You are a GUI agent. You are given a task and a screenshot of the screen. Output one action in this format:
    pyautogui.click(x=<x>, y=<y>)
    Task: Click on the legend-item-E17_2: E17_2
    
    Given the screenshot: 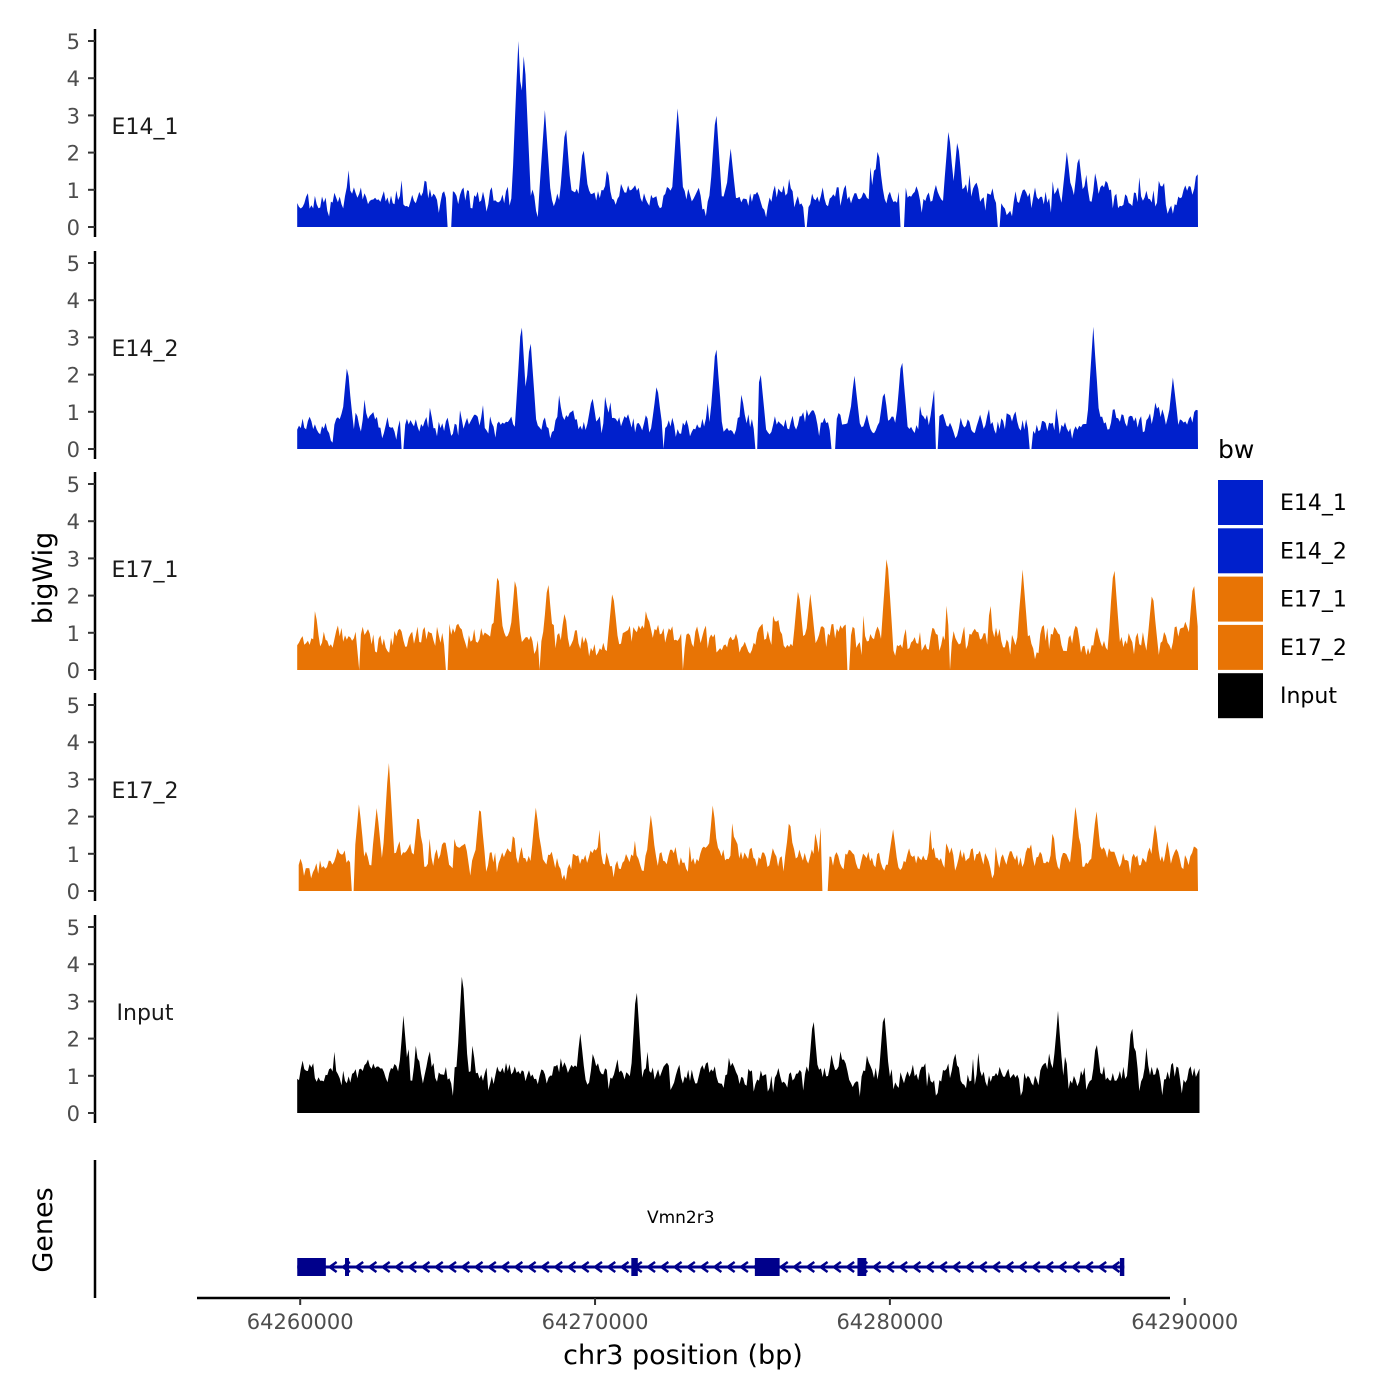 What is the action you would take?
    pyautogui.click(x=1282, y=647)
    